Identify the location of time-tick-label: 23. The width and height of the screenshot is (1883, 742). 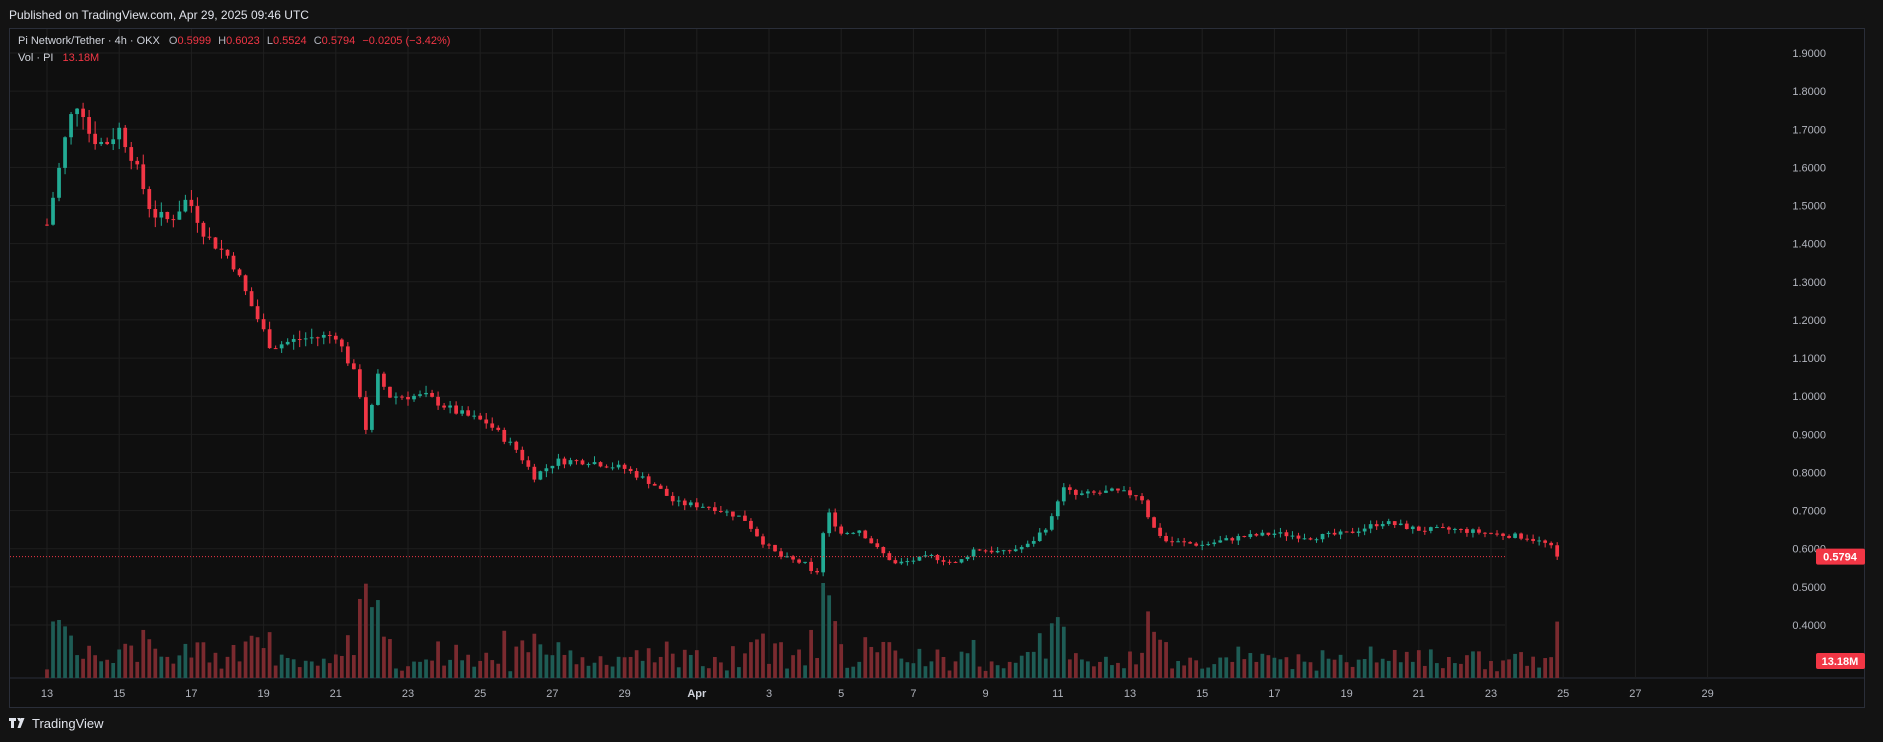
(1491, 694).